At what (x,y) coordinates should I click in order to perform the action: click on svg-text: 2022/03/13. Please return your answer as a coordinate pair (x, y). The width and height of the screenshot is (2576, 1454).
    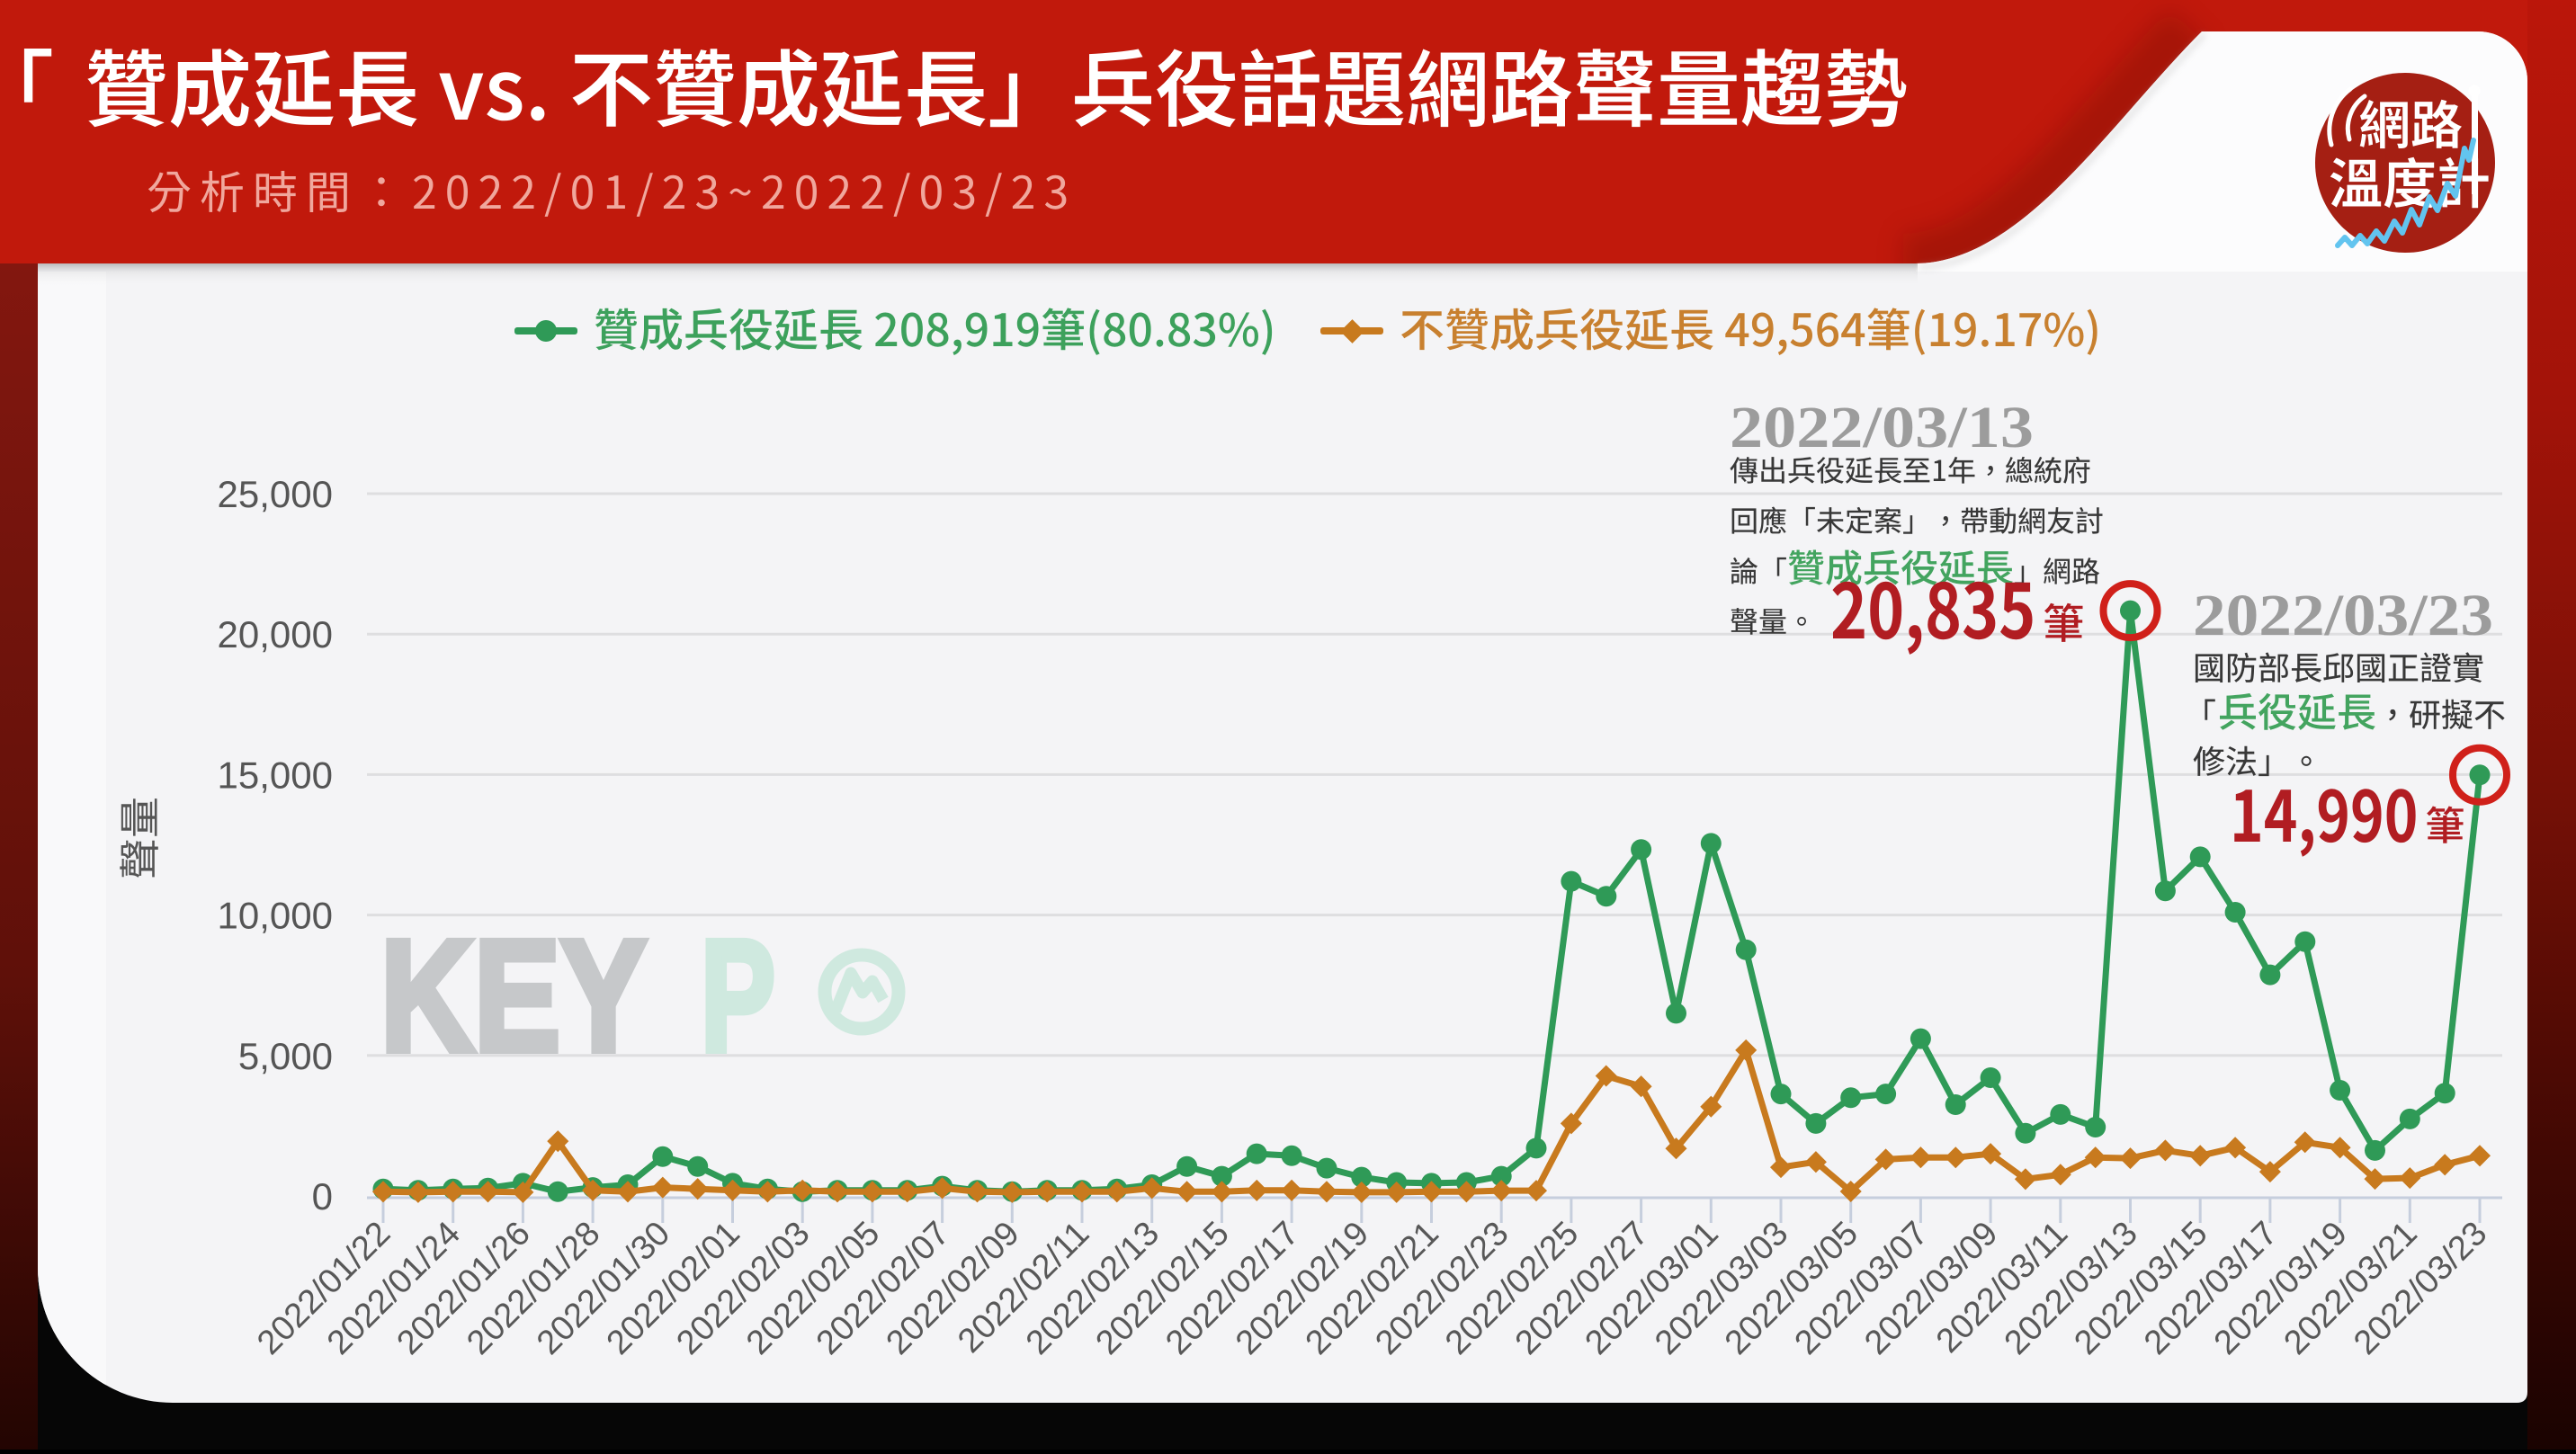
    Looking at the image, I should click on (1882, 428).